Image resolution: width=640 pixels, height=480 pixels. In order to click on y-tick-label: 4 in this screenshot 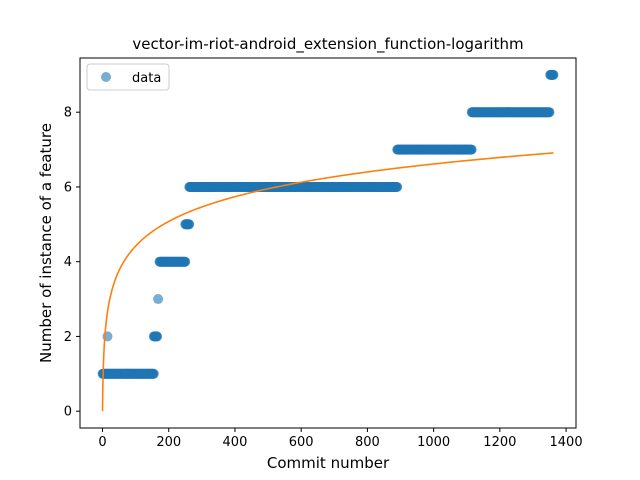, I will do `click(68, 262)`.